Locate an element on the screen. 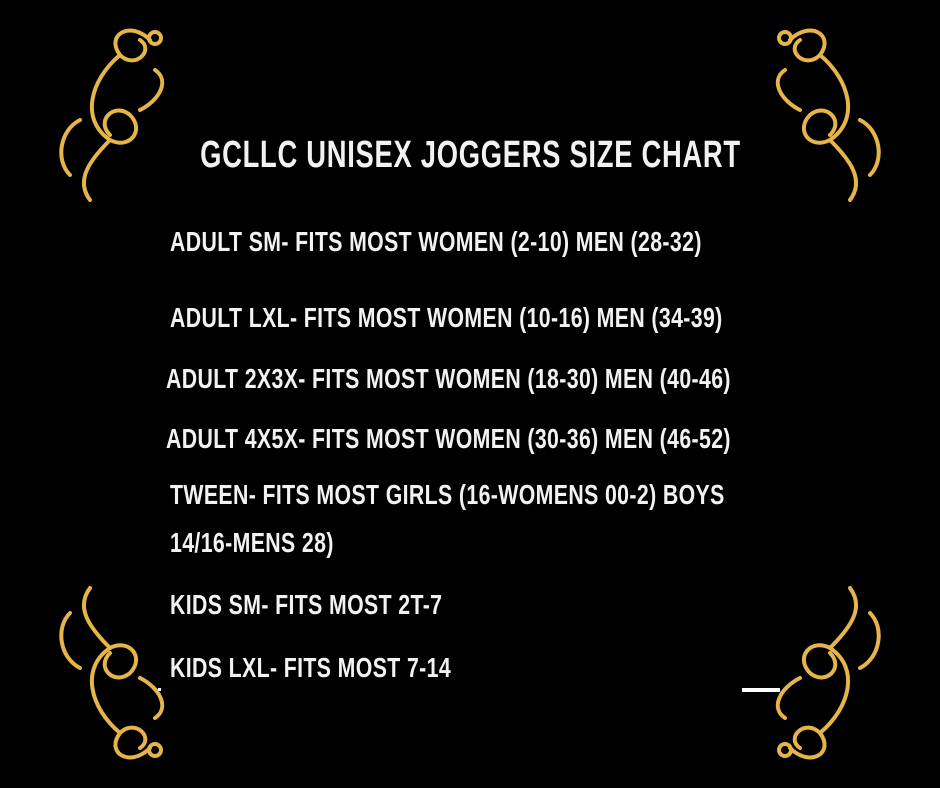 This screenshot has width=940, height=788. size-line-kids-sm: KIDS SM- FITS MOST 2T-7 is located at coordinates (306, 604).